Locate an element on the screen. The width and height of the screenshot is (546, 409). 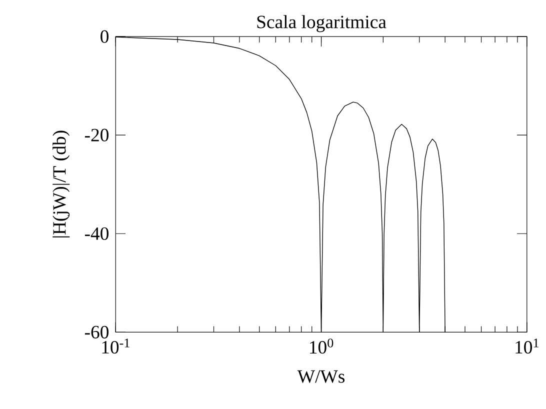
x-tick-label: 10$^{0}$ is located at coordinates (322, 346).